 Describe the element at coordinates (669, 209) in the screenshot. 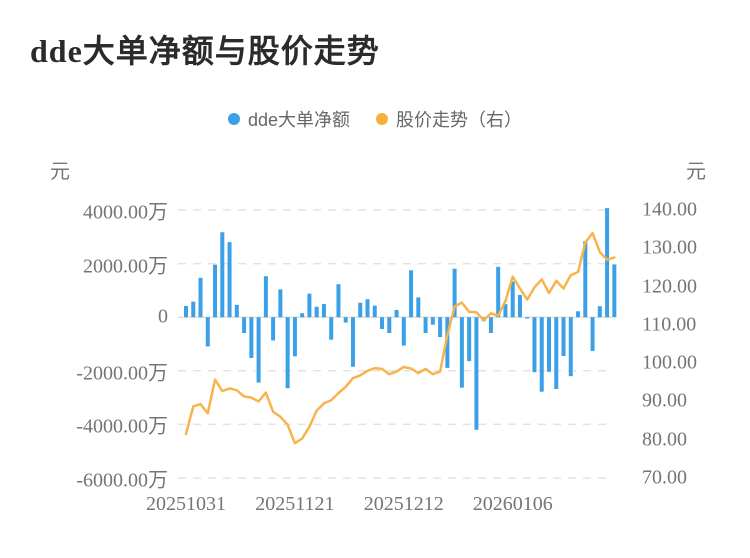

I see `right-axis-tick-label: 140.00` at that location.